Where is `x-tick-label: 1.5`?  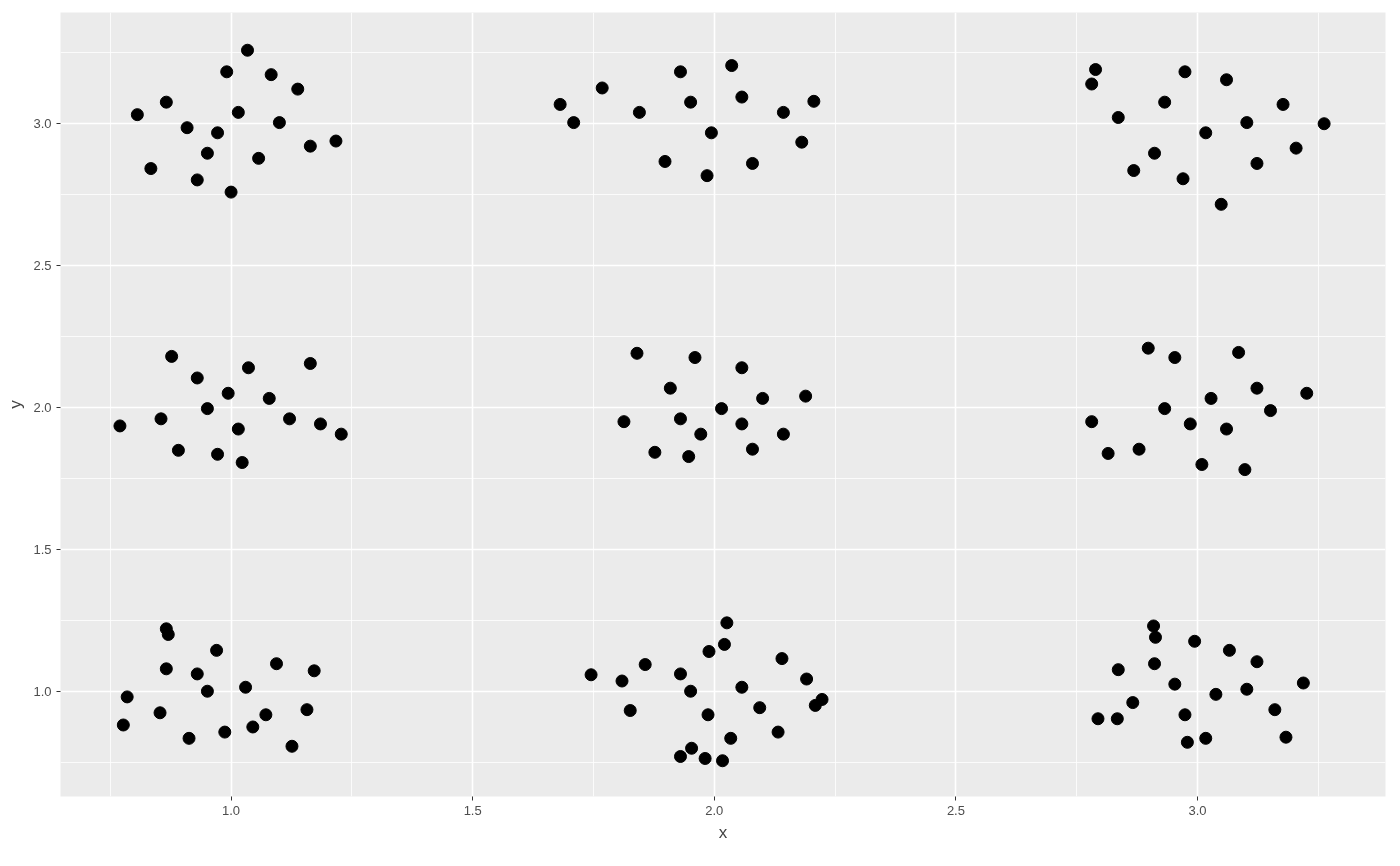
x-tick-label: 1.5 is located at coordinates (472, 810).